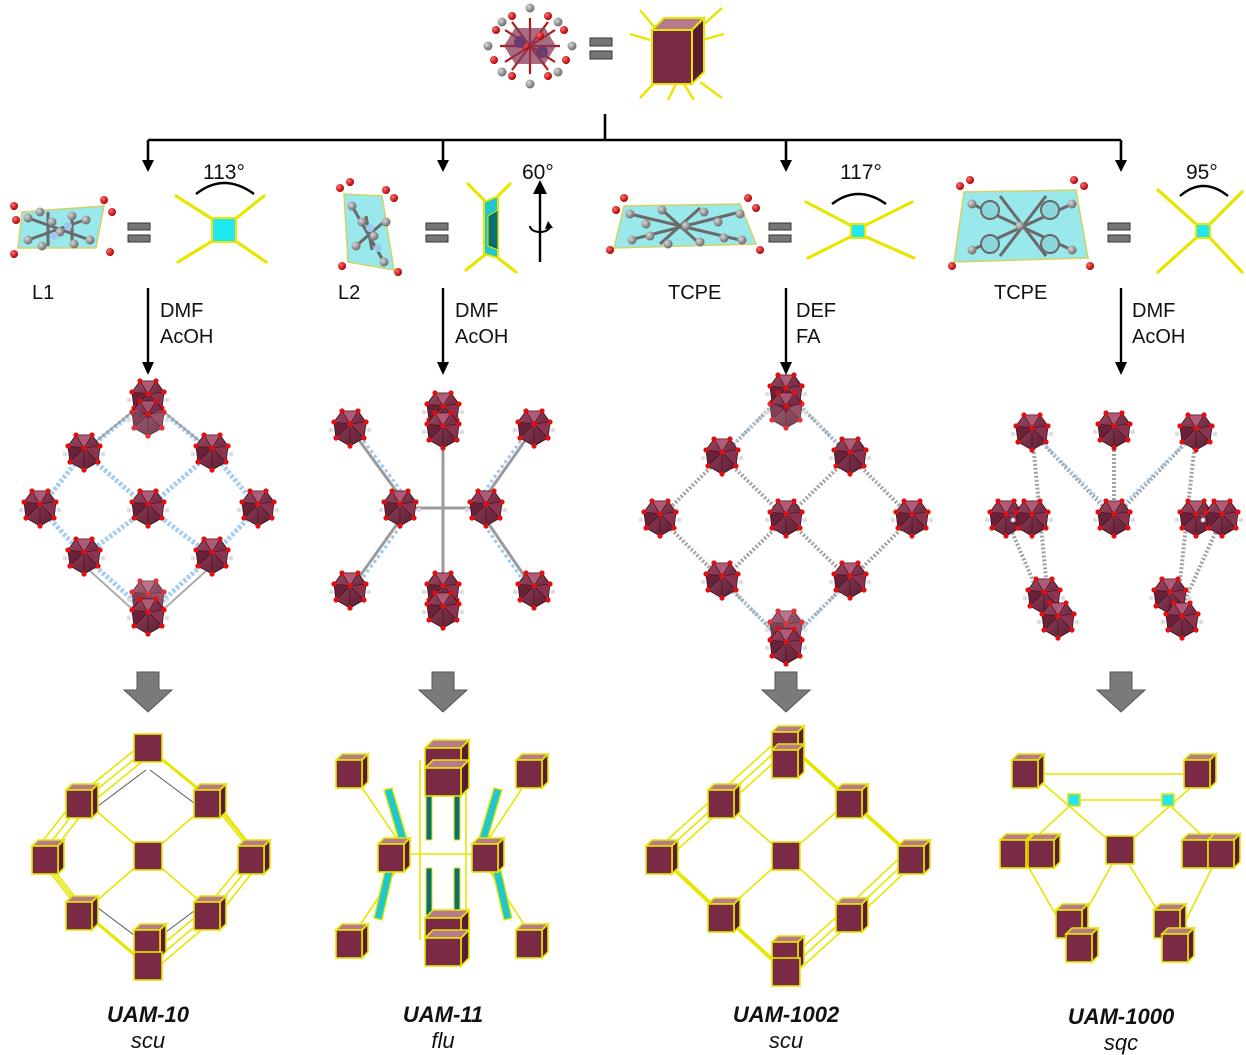 The width and height of the screenshot is (1246, 1055). Describe the element at coordinates (816, 311) in the screenshot. I see `solvent-1: DEF` at that location.